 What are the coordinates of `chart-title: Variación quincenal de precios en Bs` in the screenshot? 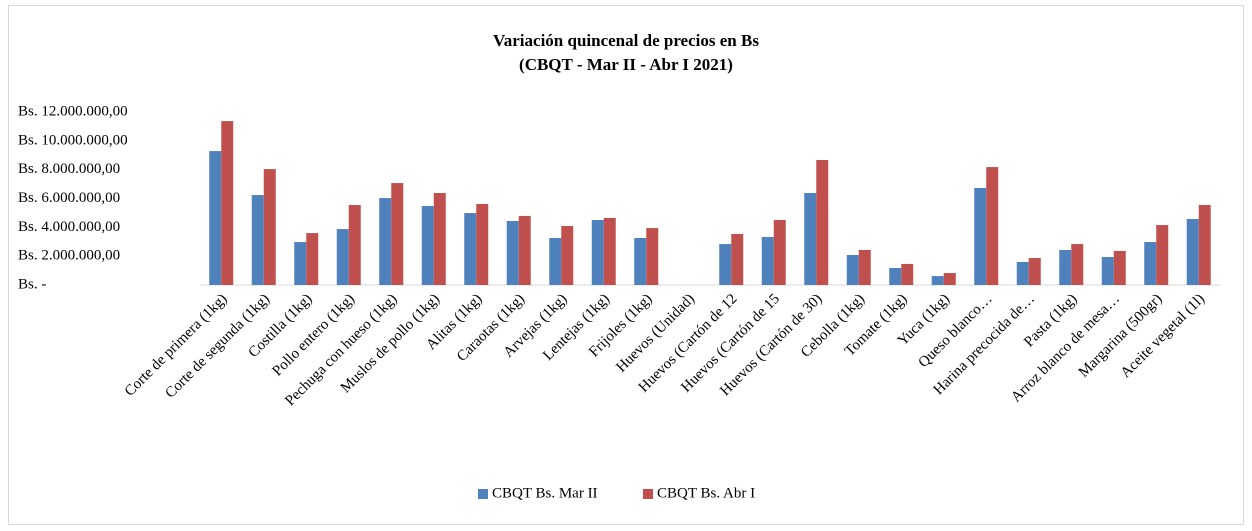 It's located at (626, 40).